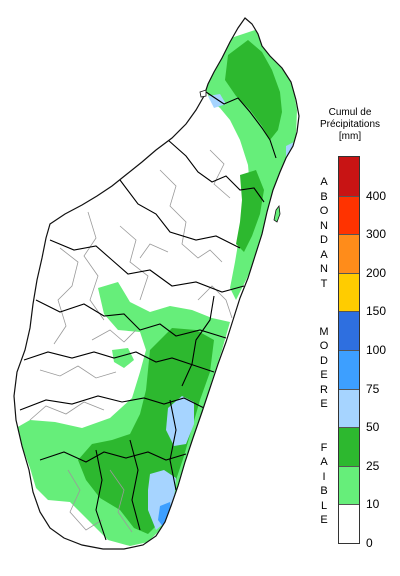 The height and width of the screenshot is (576, 400). Describe the element at coordinates (324, 283) in the screenshot. I see `legend-category-letter: T` at that location.